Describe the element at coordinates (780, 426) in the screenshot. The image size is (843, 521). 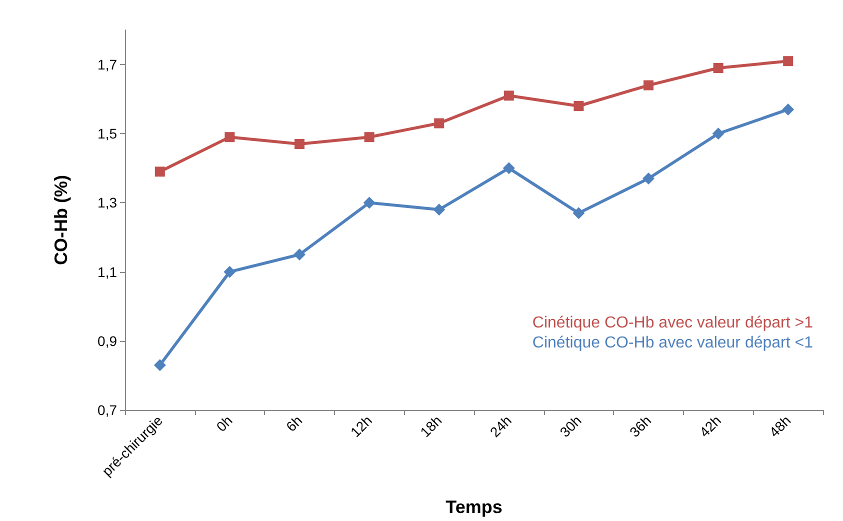
I see `x-tick-label: 48h` at that location.